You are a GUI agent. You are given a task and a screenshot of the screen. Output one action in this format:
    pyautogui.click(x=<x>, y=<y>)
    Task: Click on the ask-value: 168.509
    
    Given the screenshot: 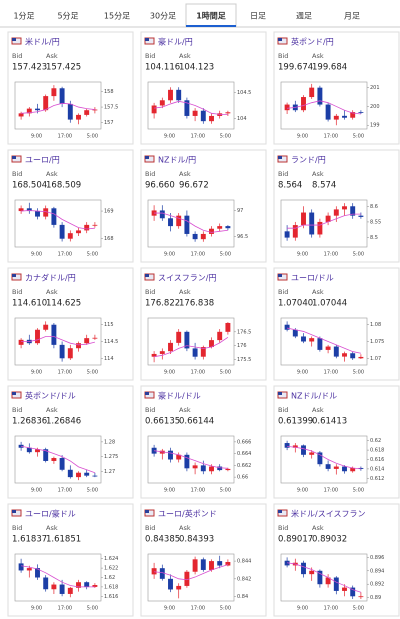 What is the action you would take?
    pyautogui.click(x=63, y=186)
    